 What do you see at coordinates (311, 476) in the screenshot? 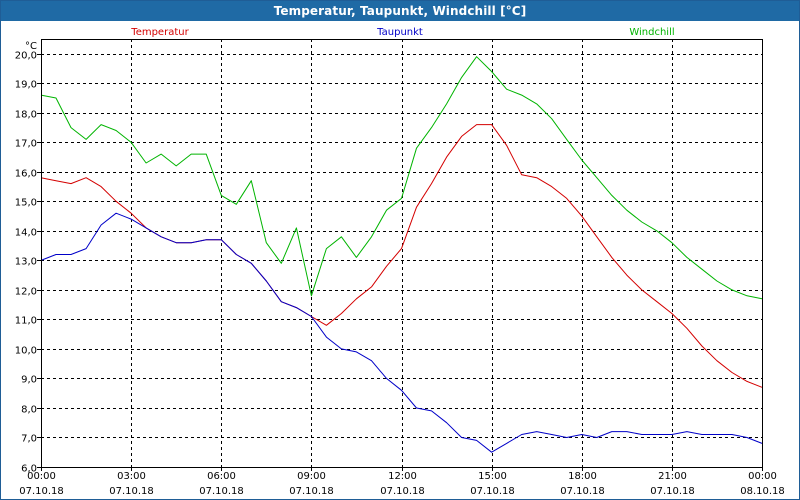
I see `x-tick-time-label: 09:00` at bounding box center [311, 476].